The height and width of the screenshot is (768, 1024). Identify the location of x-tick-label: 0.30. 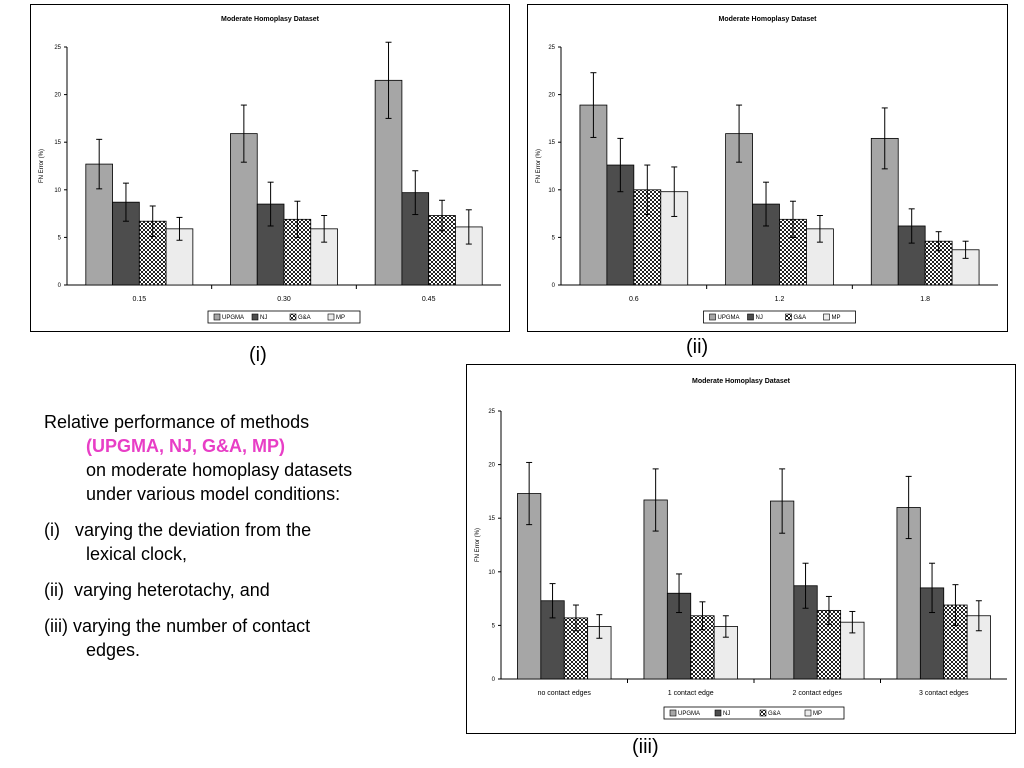
(284, 299).